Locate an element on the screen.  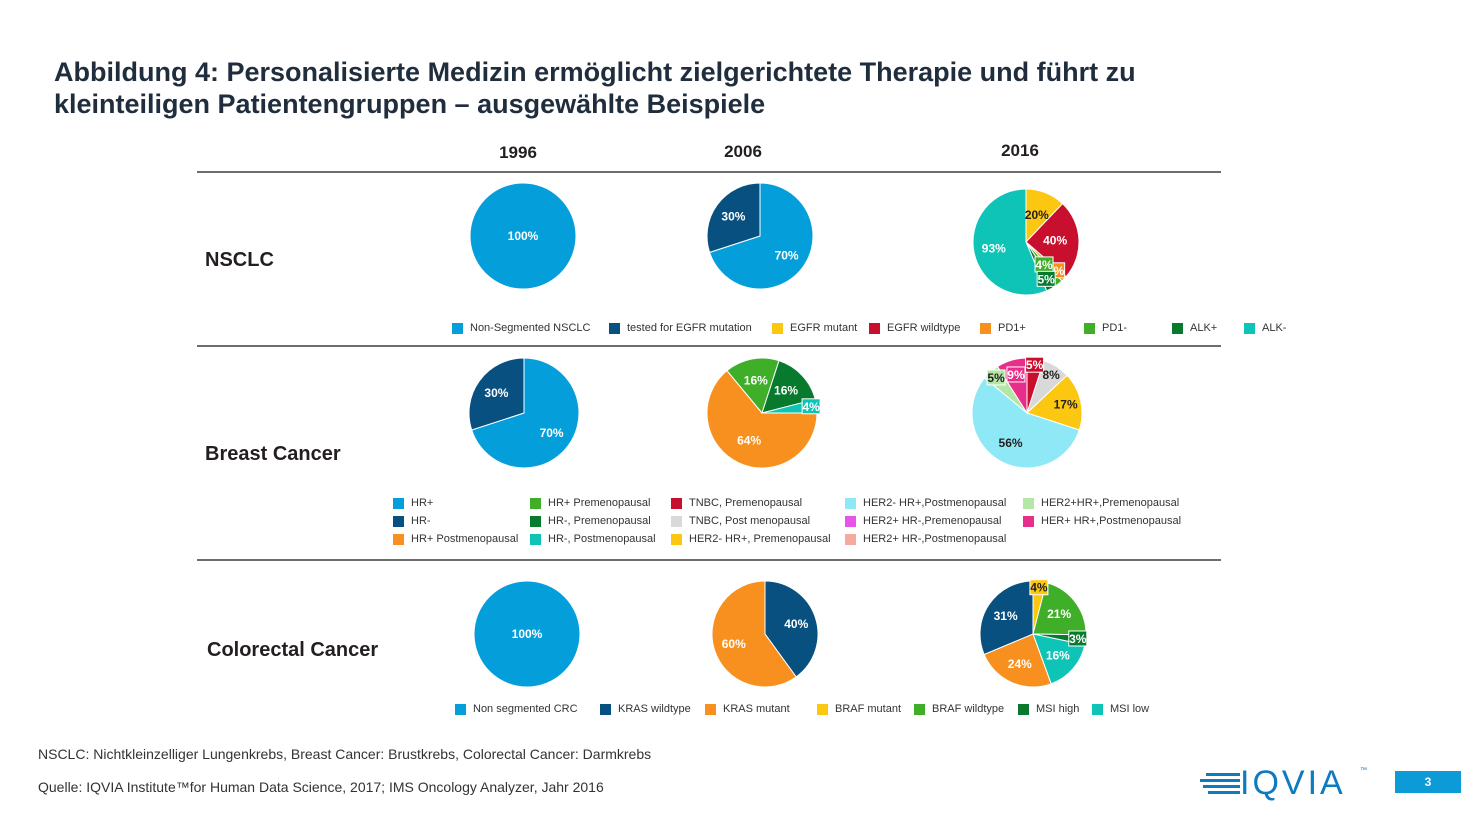
legend-item: KRAS mutant is located at coordinates (747, 709).